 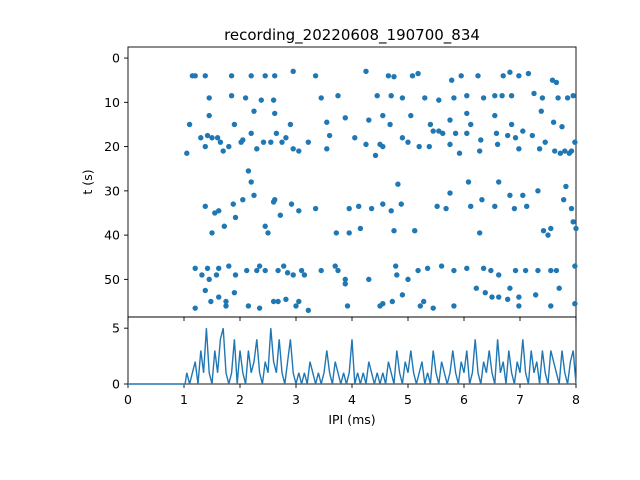 I want to click on top-y-axis-label: t (s), so click(x=87, y=181).